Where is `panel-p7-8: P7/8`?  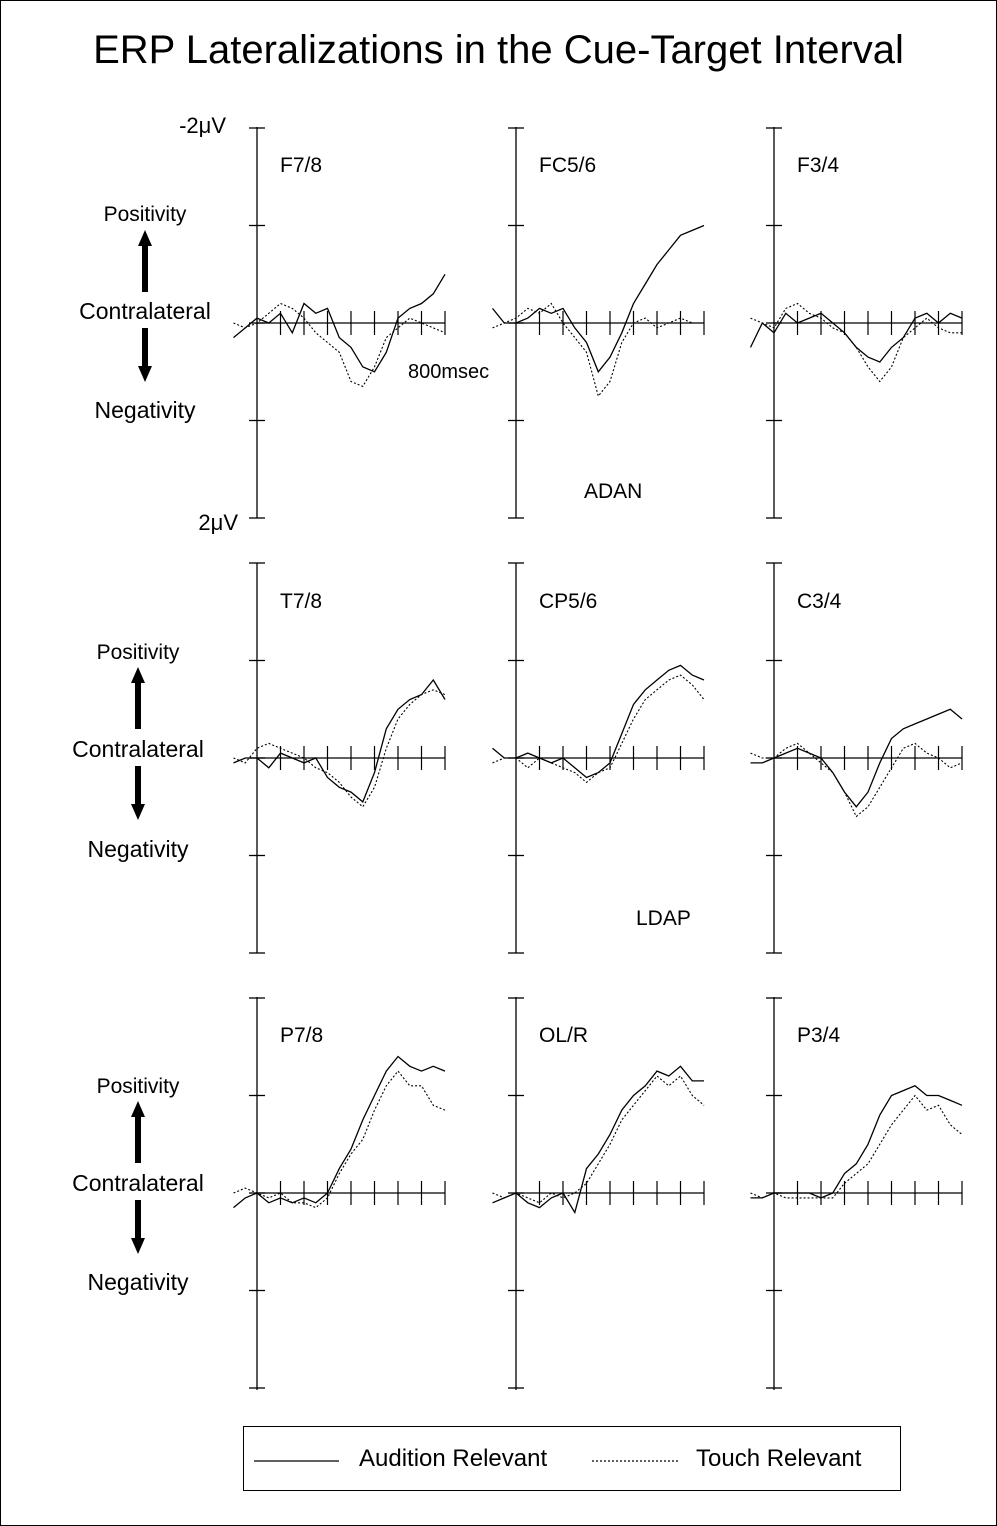
panel-p7-8: P7/8 is located at coordinates (339, 1193).